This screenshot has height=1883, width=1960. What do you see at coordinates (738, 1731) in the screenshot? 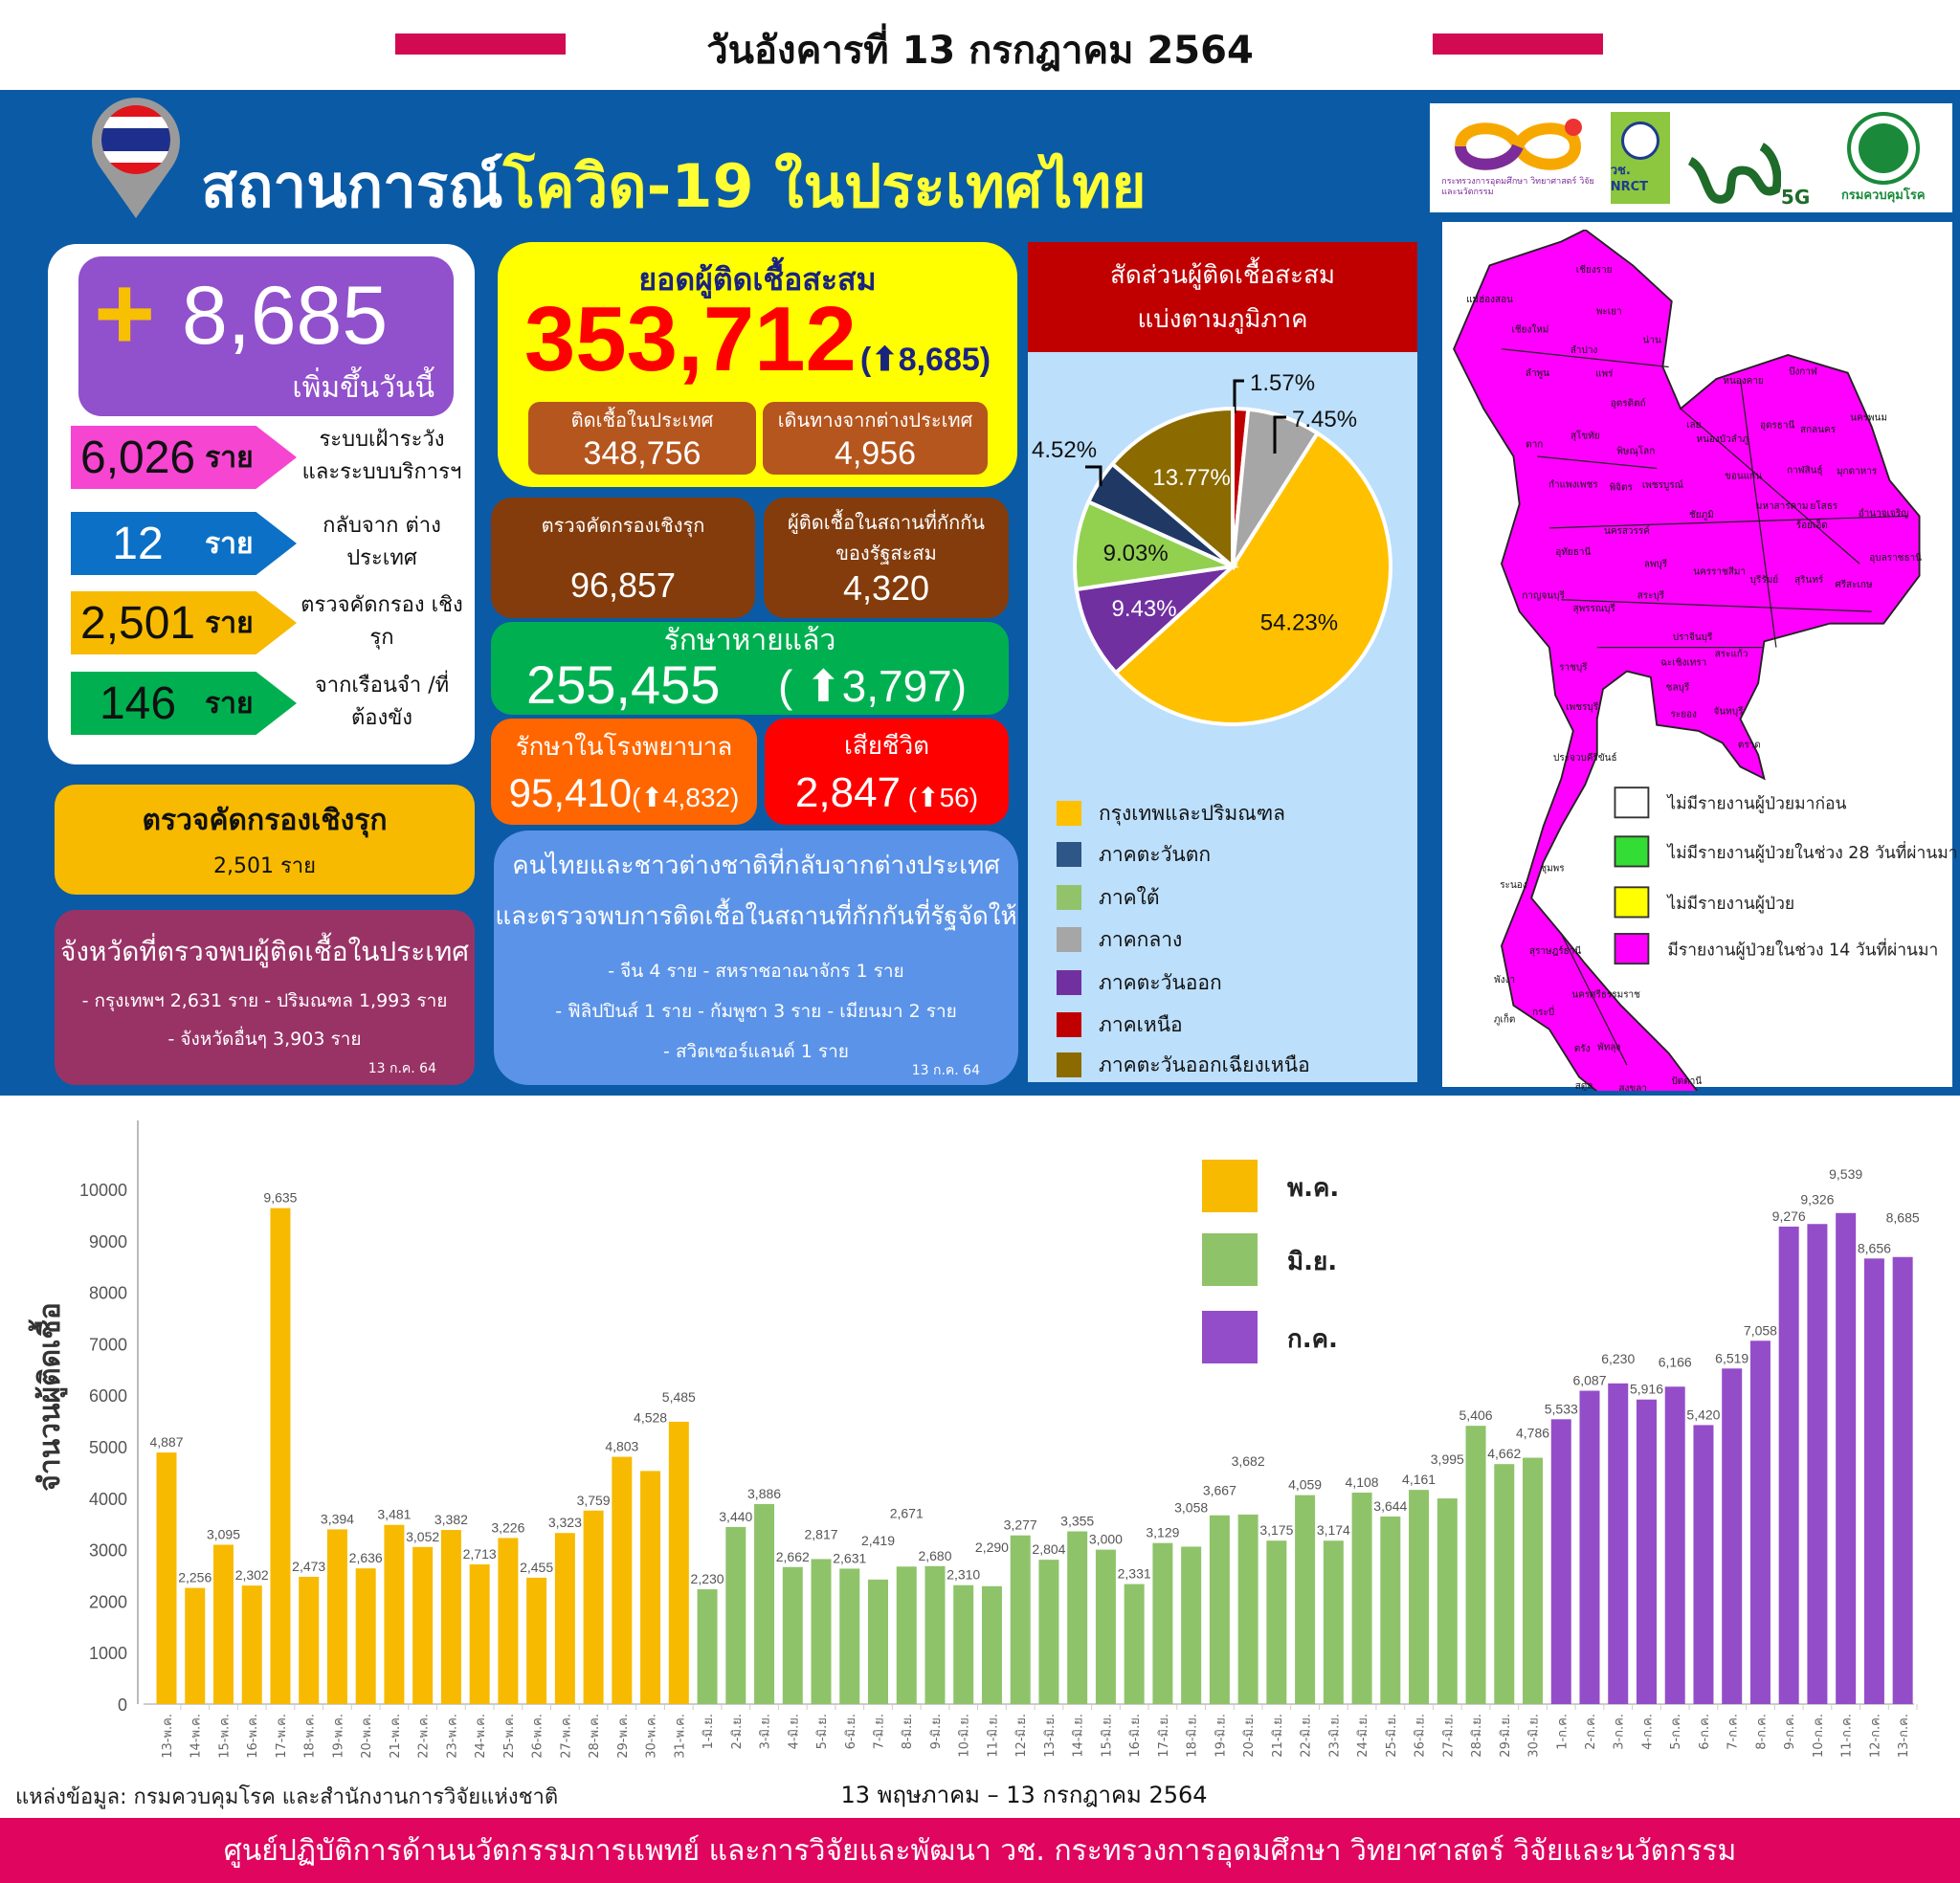
I see `x-tick-label: 2-มิ.ย.` at bounding box center [738, 1731].